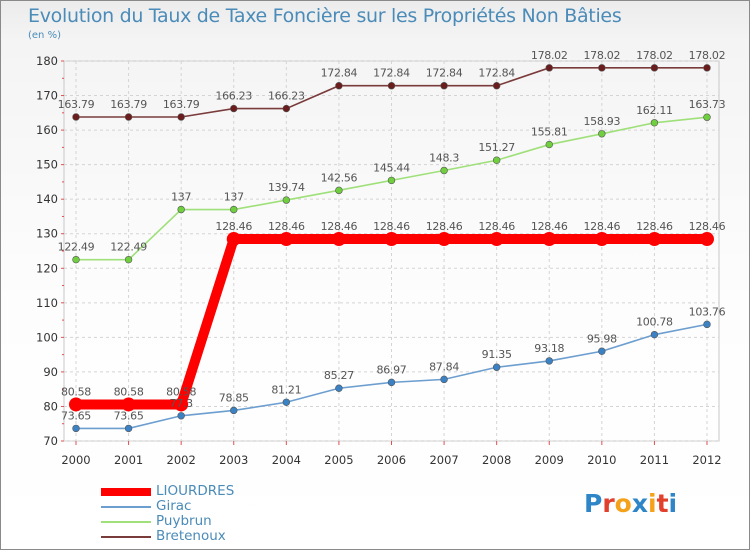  Describe the element at coordinates (496, 147) in the screenshot. I see `data-label-puybrun: 151.27` at that location.